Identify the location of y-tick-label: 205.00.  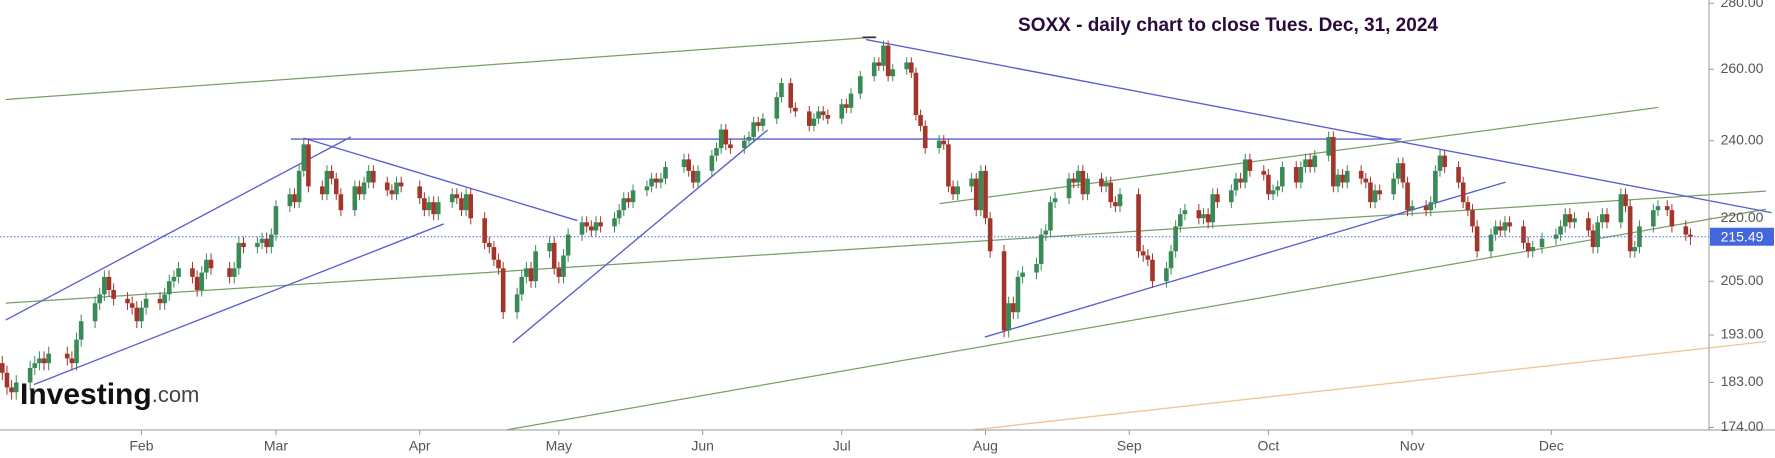
(1742, 280).